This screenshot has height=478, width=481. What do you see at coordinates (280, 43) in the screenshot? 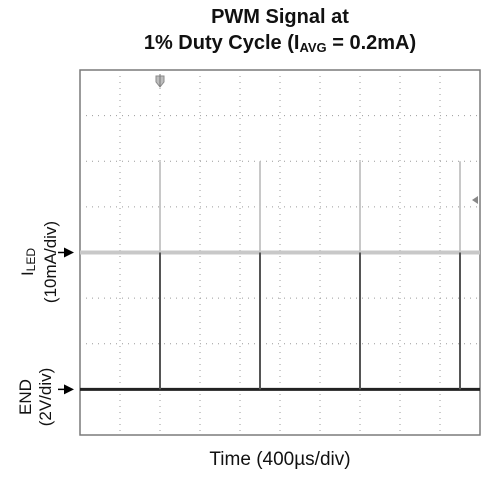
I see `chart-title-line2: 1% Duty Cycle (IAVG = 0.2mA)` at bounding box center [280, 43].